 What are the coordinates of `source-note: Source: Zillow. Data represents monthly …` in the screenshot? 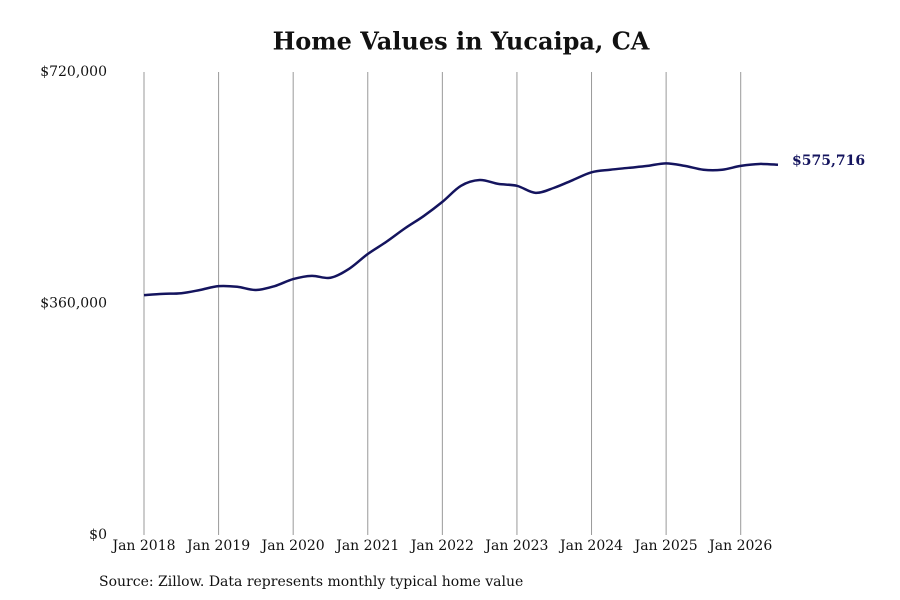 It's located at (311, 582).